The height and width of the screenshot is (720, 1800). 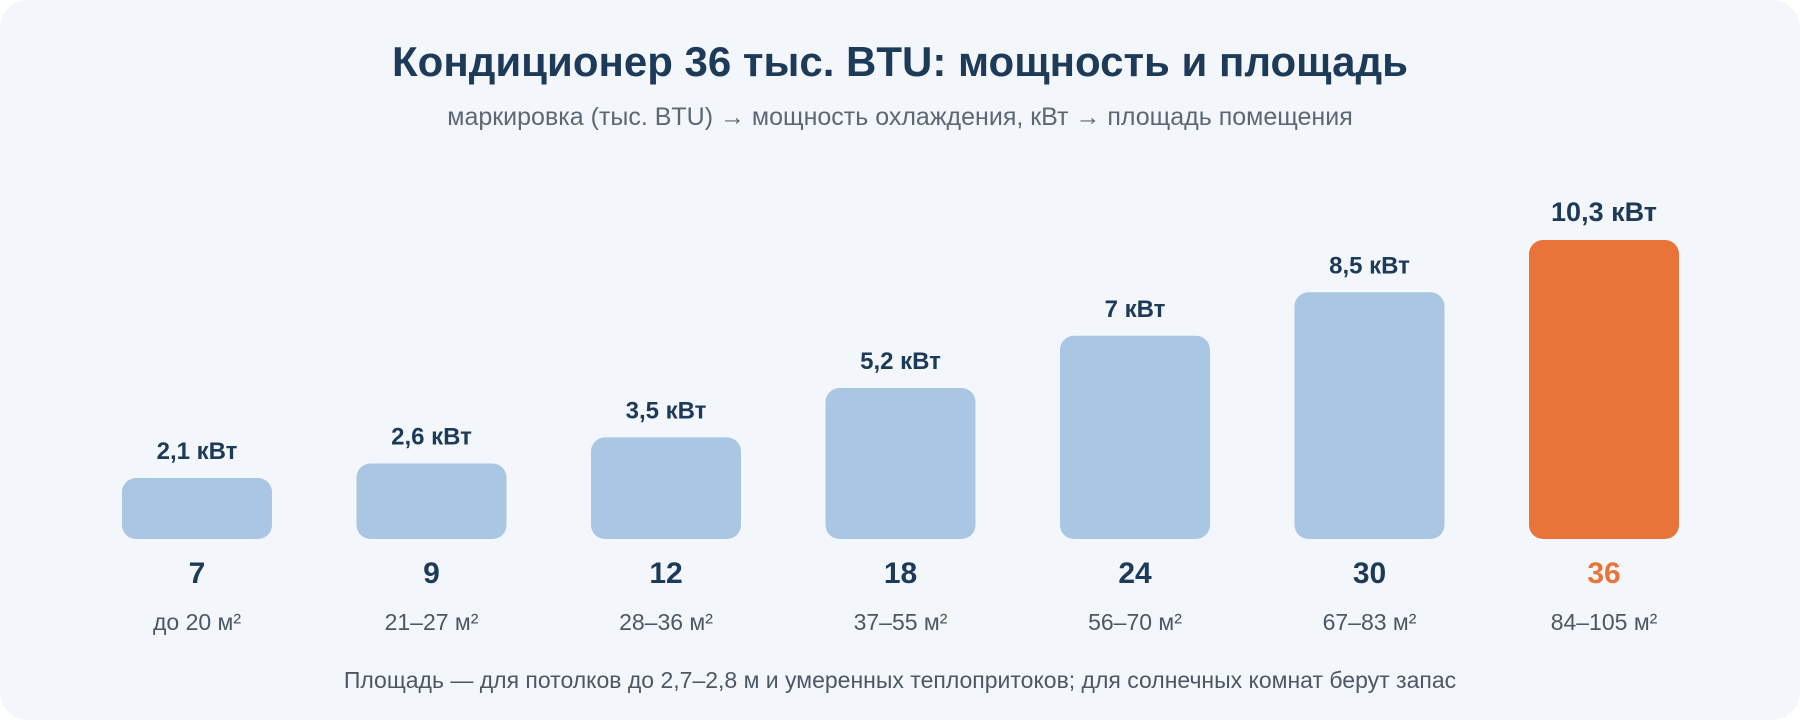 What do you see at coordinates (1369, 265) in the screenshot?
I see `value-label-30: 8,5 кВт` at bounding box center [1369, 265].